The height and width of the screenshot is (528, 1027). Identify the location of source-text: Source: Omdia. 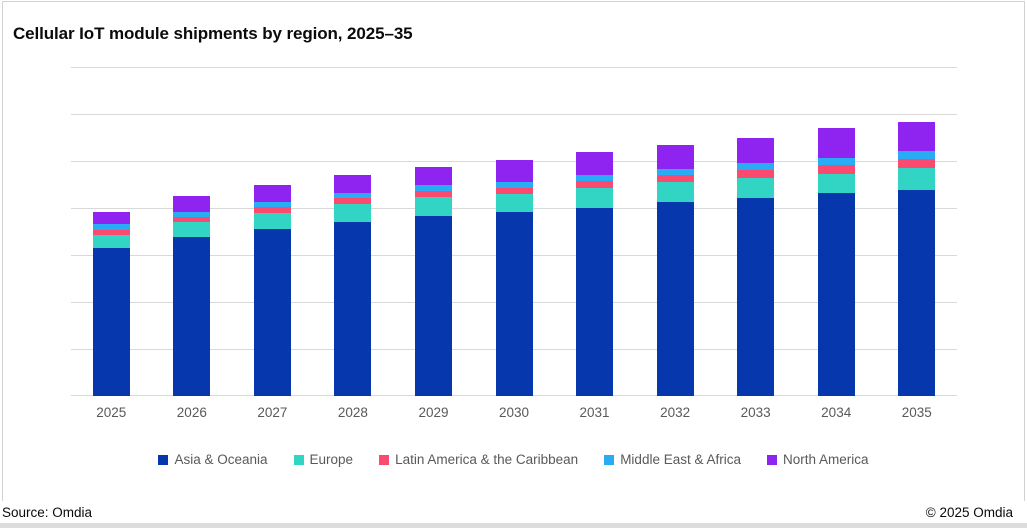
(47, 512).